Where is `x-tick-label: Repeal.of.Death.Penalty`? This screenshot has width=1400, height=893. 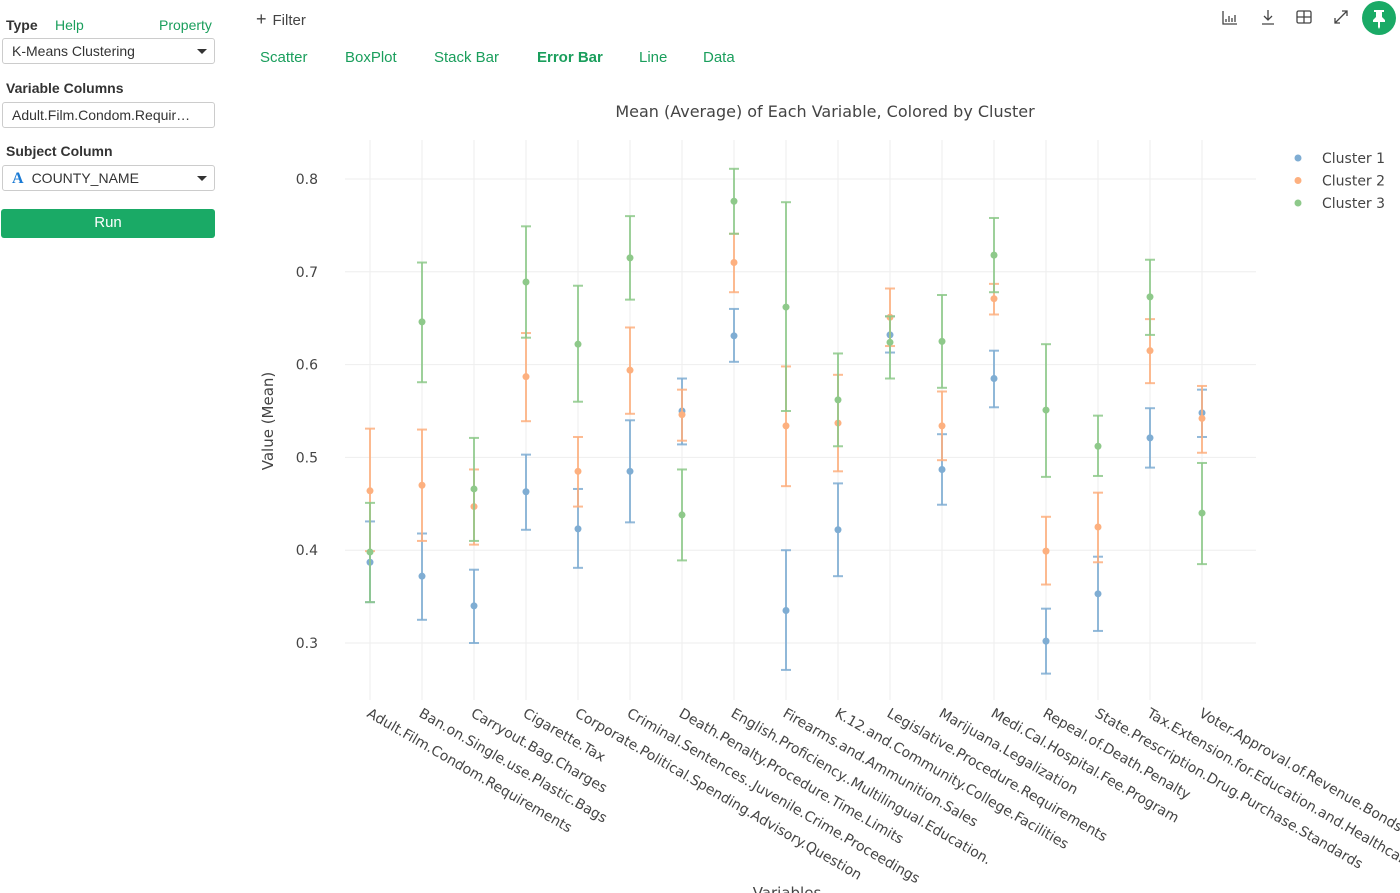 x-tick-label: Repeal.of.Death.Penalty is located at coordinates (1116, 755).